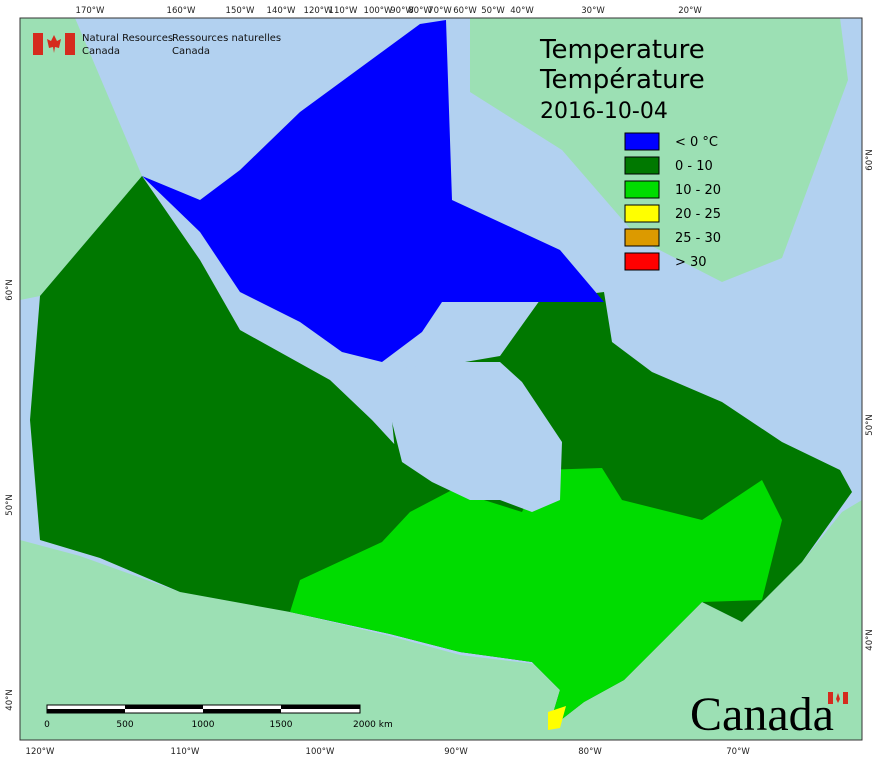  I want to click on wordmark-leaf, so click(838, 698).